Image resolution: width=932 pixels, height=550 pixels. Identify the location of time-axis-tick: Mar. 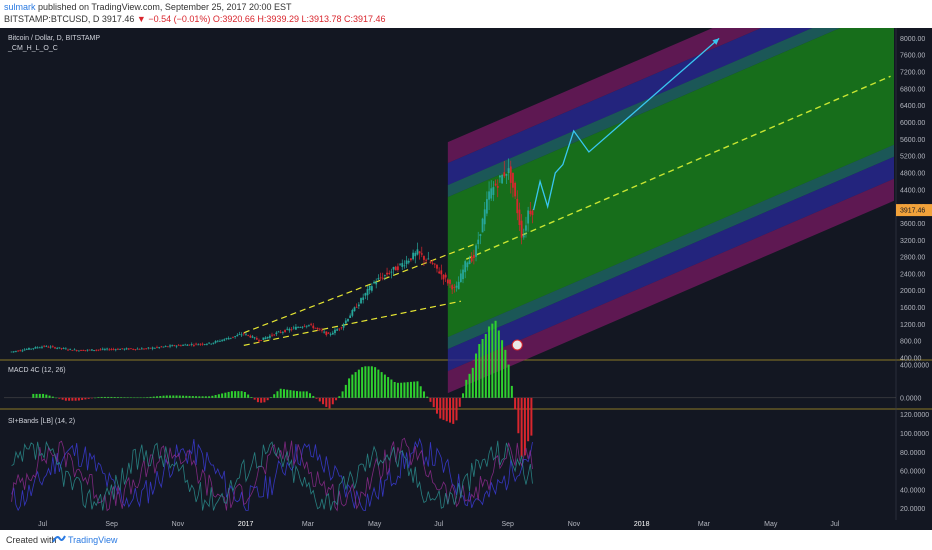
(308, 524).